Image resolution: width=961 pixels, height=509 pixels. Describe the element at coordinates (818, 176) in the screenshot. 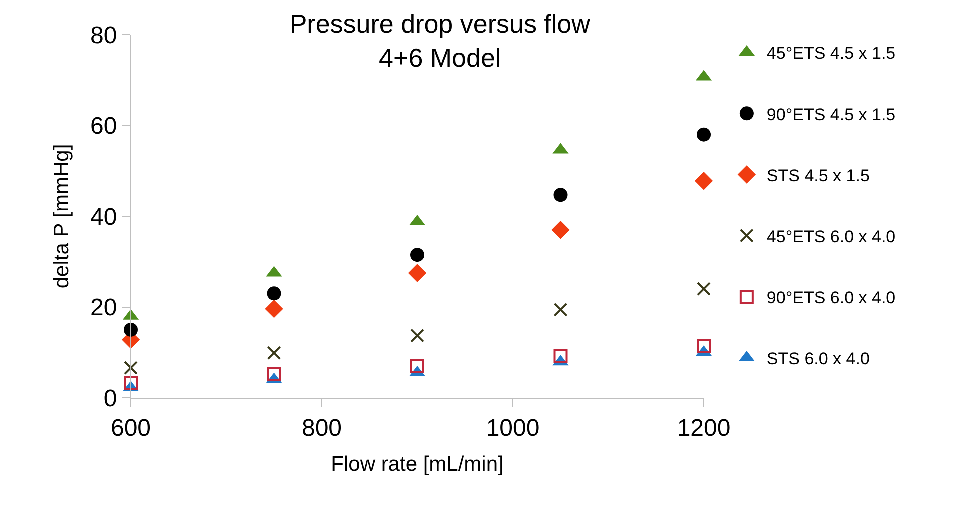

I see `legend-label: STS 4.5 x 1.5` at that location.